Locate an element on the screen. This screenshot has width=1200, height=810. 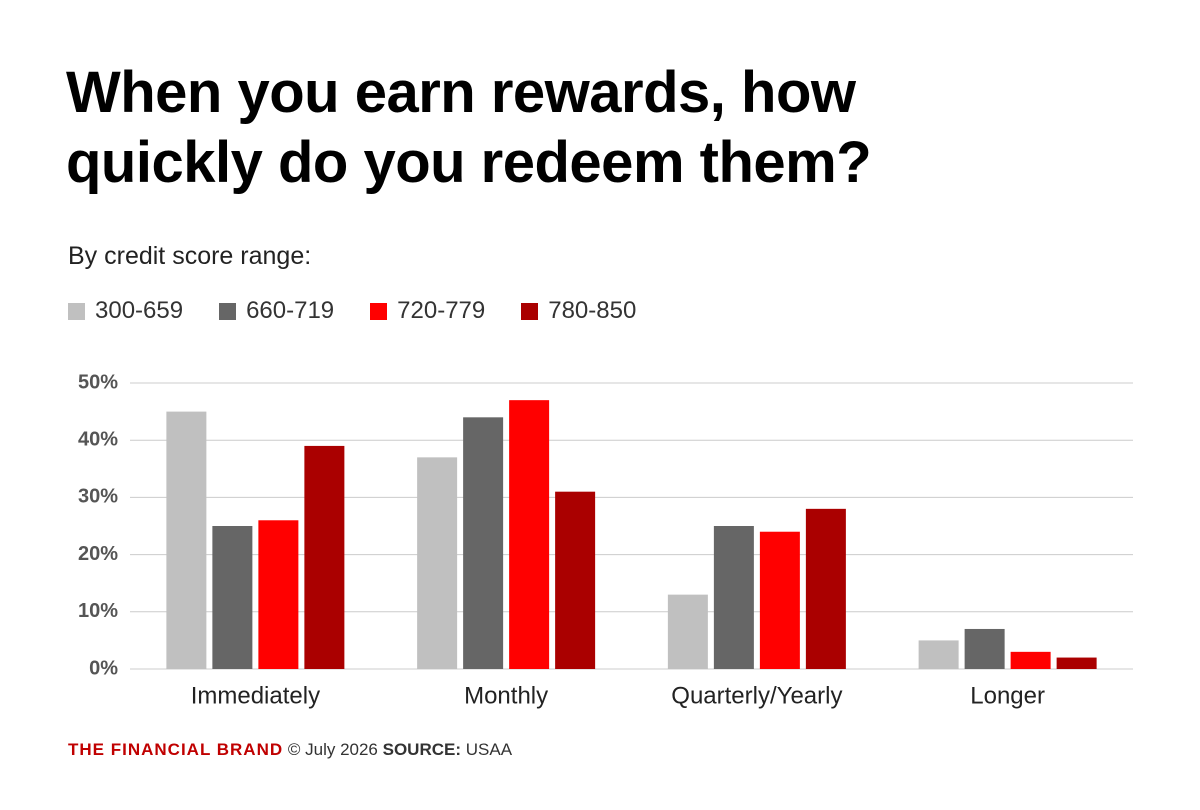
source-label: SOURCE: is located at coordinates (422, 749).